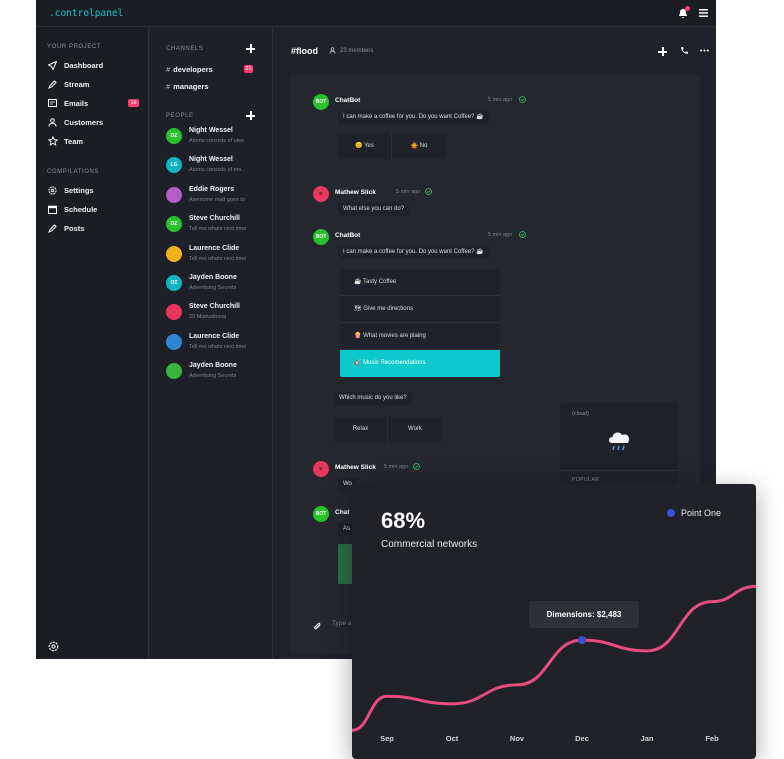 The height and width of the screenshot is (759, 784). I want to click on brand-logo: .controlpanel, so click(86, 13).